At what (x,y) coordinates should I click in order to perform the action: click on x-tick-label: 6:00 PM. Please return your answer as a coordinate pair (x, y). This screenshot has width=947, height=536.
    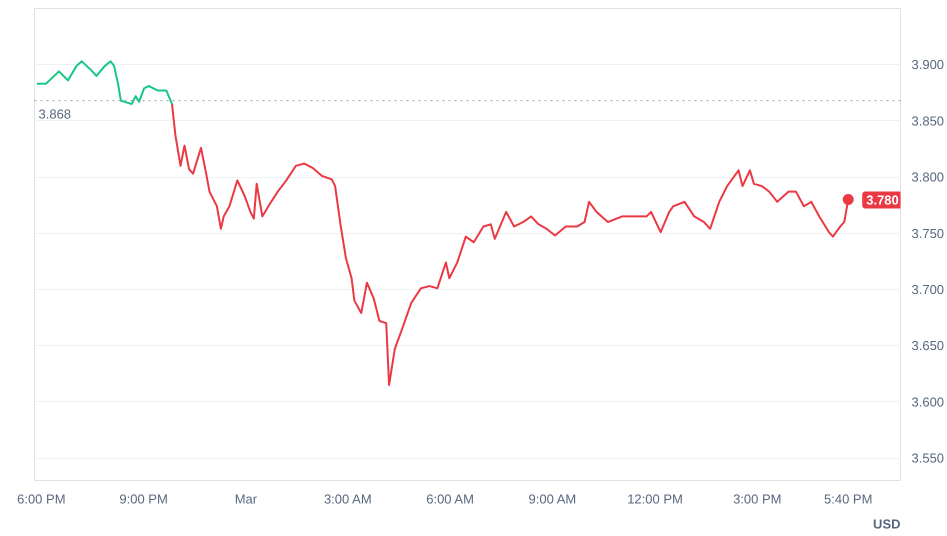
    Looking at the image, I should click on (41, 499).